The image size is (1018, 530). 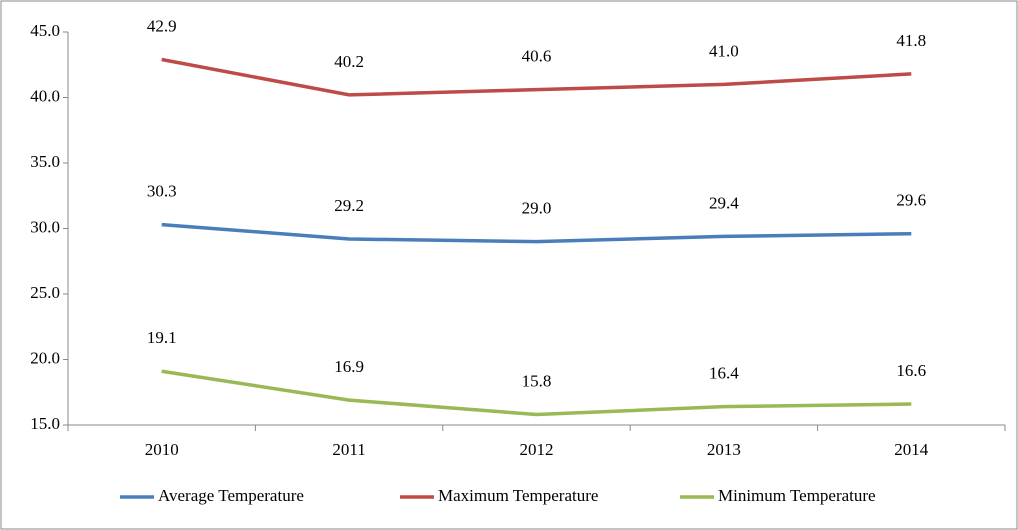 I want to click on x-tick-label: 2012, so click(x=537, y=449).